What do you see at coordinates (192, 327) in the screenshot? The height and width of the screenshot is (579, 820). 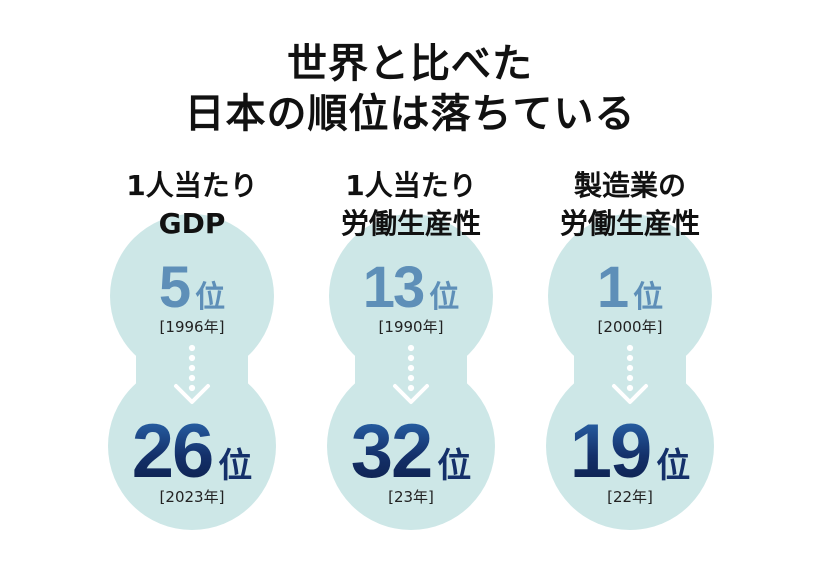 I see `before-year: [1996年]` at bounding box center [192, 327].